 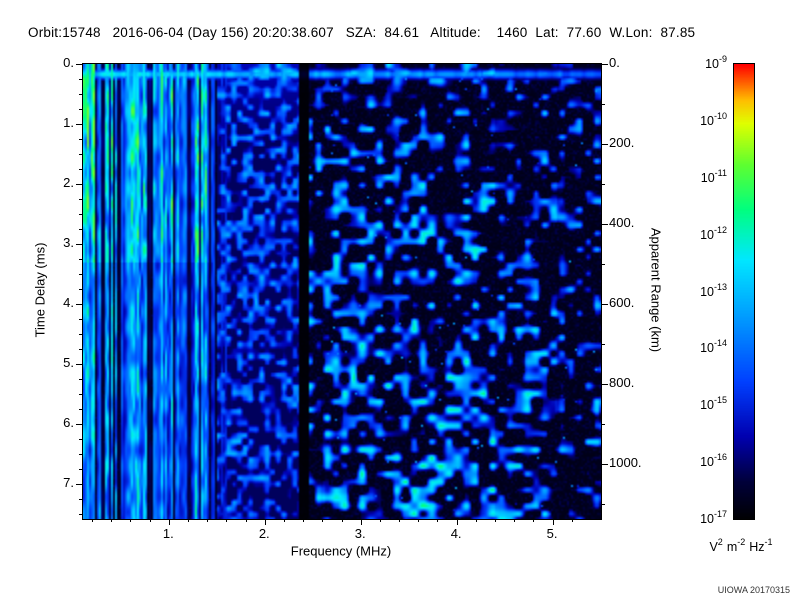 What do you see at coordinates (713, 176) in the screenshot?
I see `colorbar-tick-label: 10-11` at bounding box center [713, 176].